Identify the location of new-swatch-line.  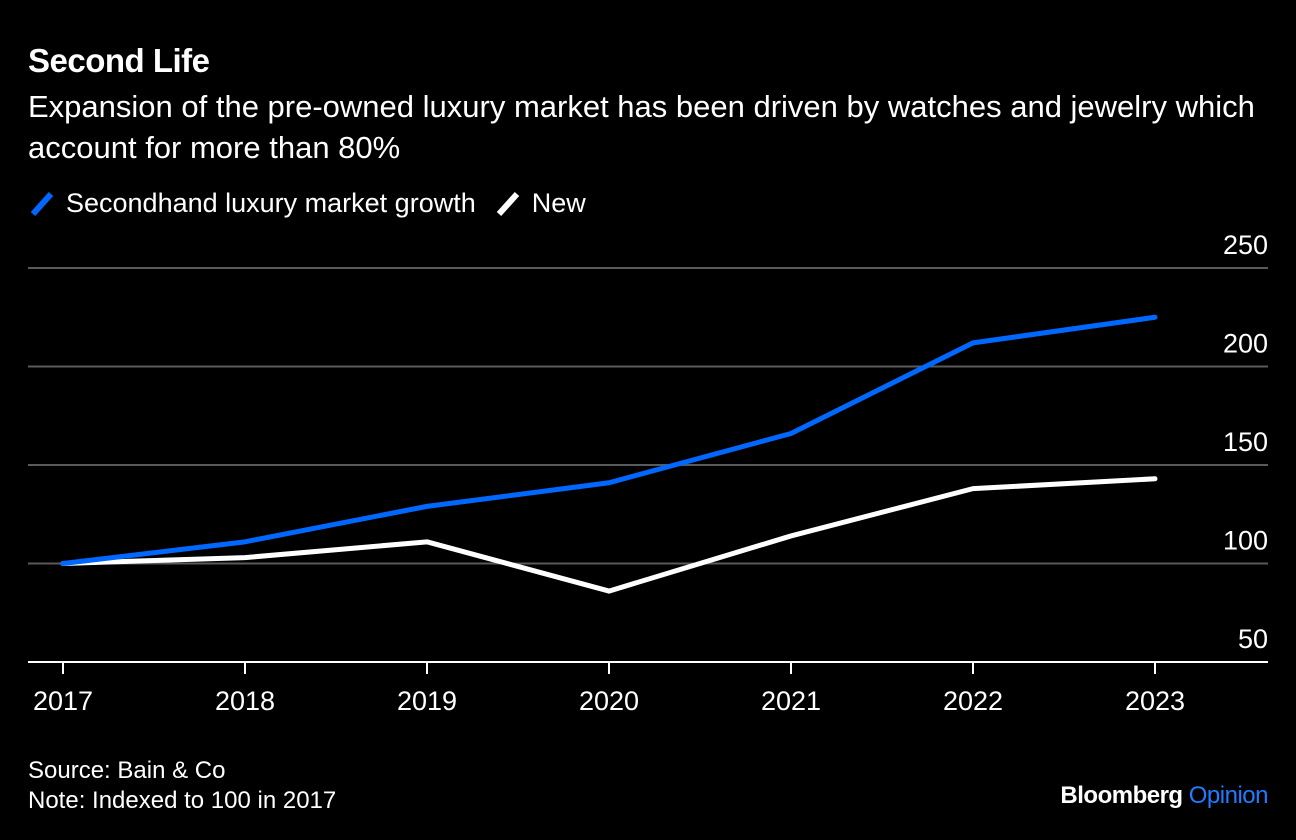
(507, 203).